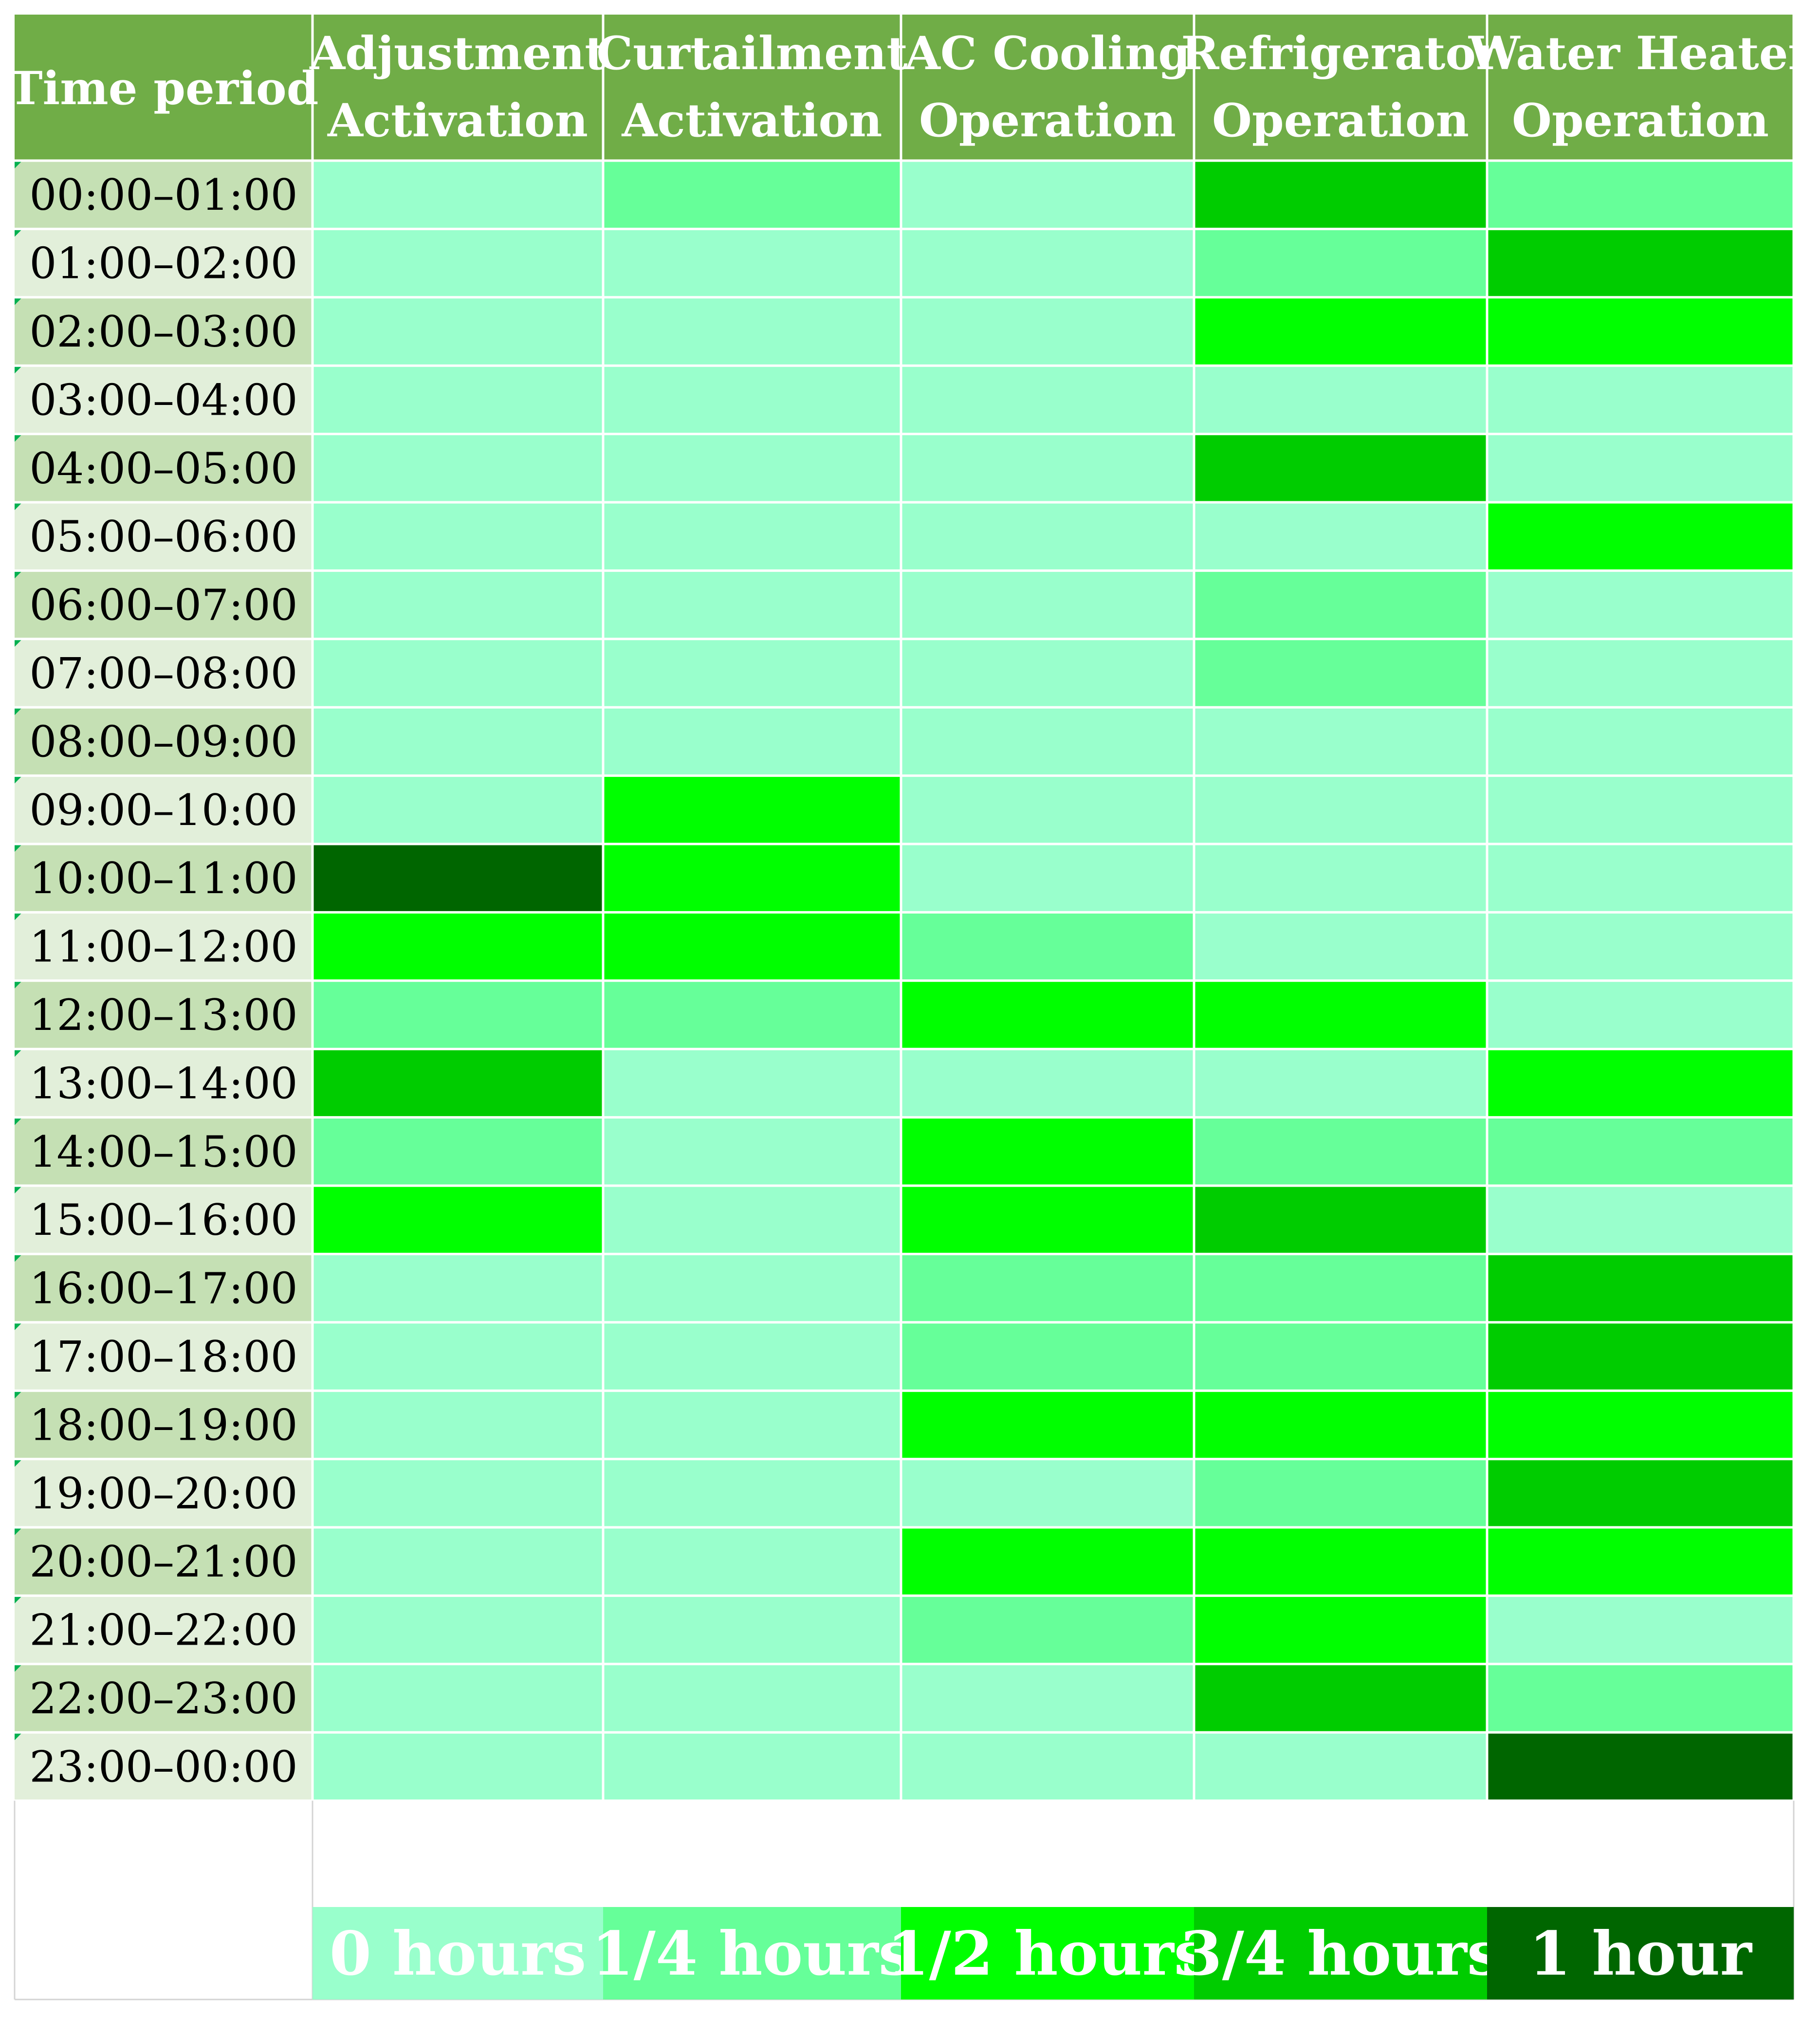 The height and width of the screenshot is (2017, 1820). What do you see at coordinates (752, 400) in the screenshot?
I see `cell-r3-c1` at bounding box center [752, 400].